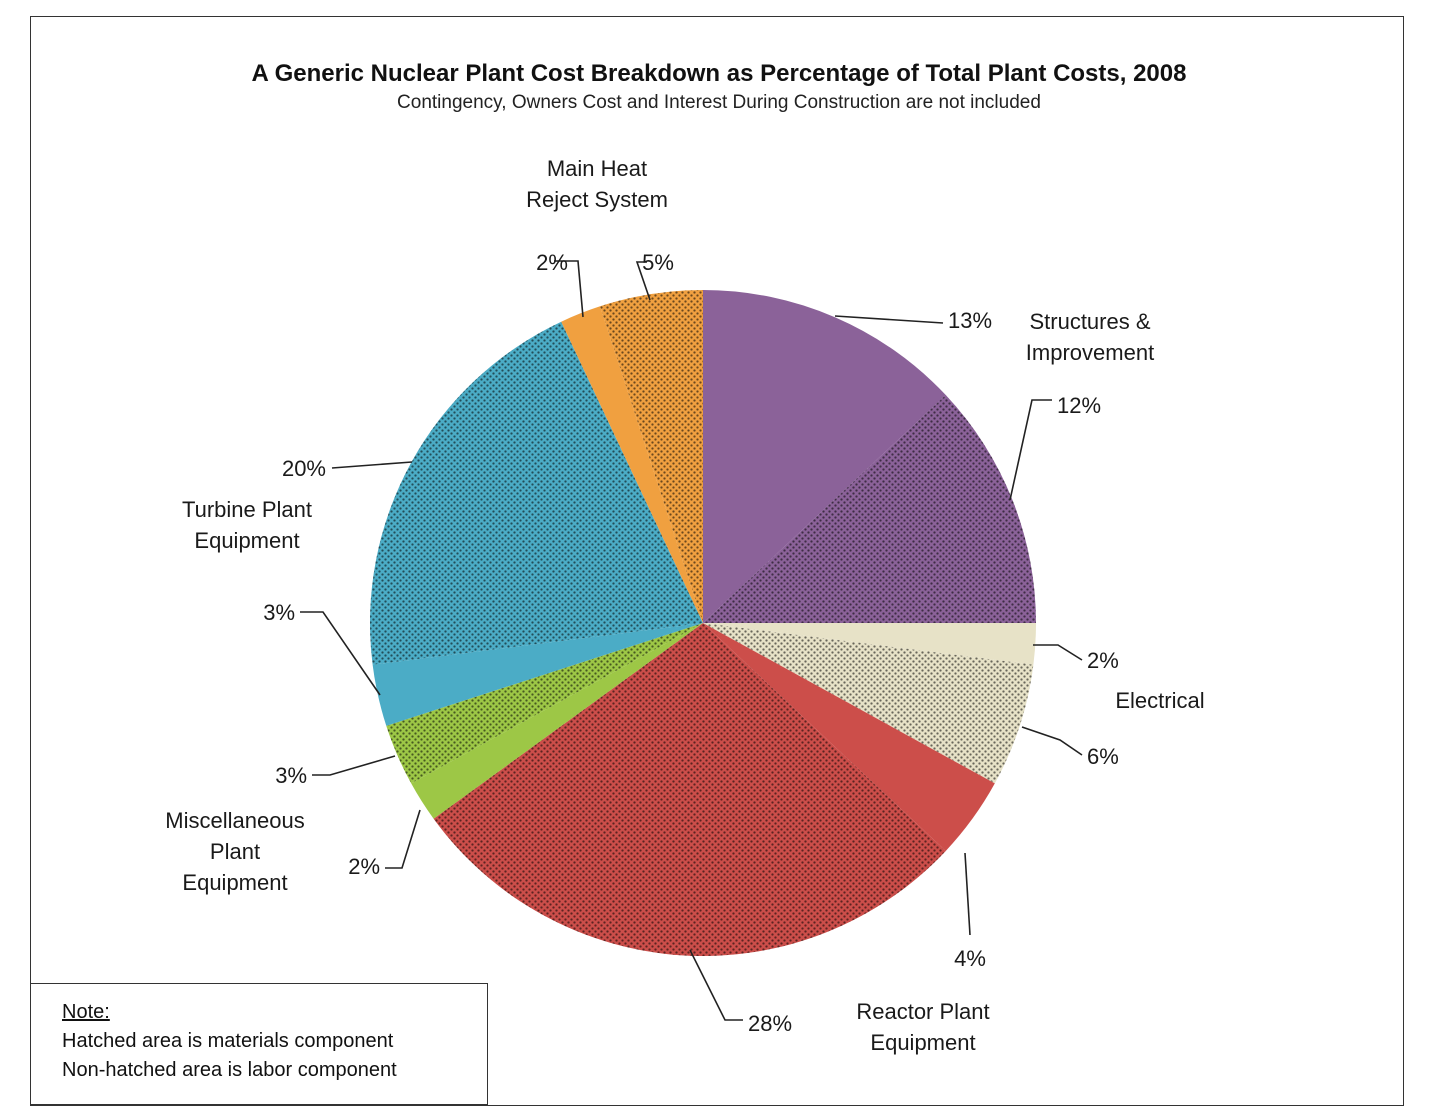 The width and height of the screenshot is (1431, 1120). What do you see at coordinates (247, 509) in the screenshot?
I see `category-label-line: Turbine Plant` at bounding box center [247, 509].